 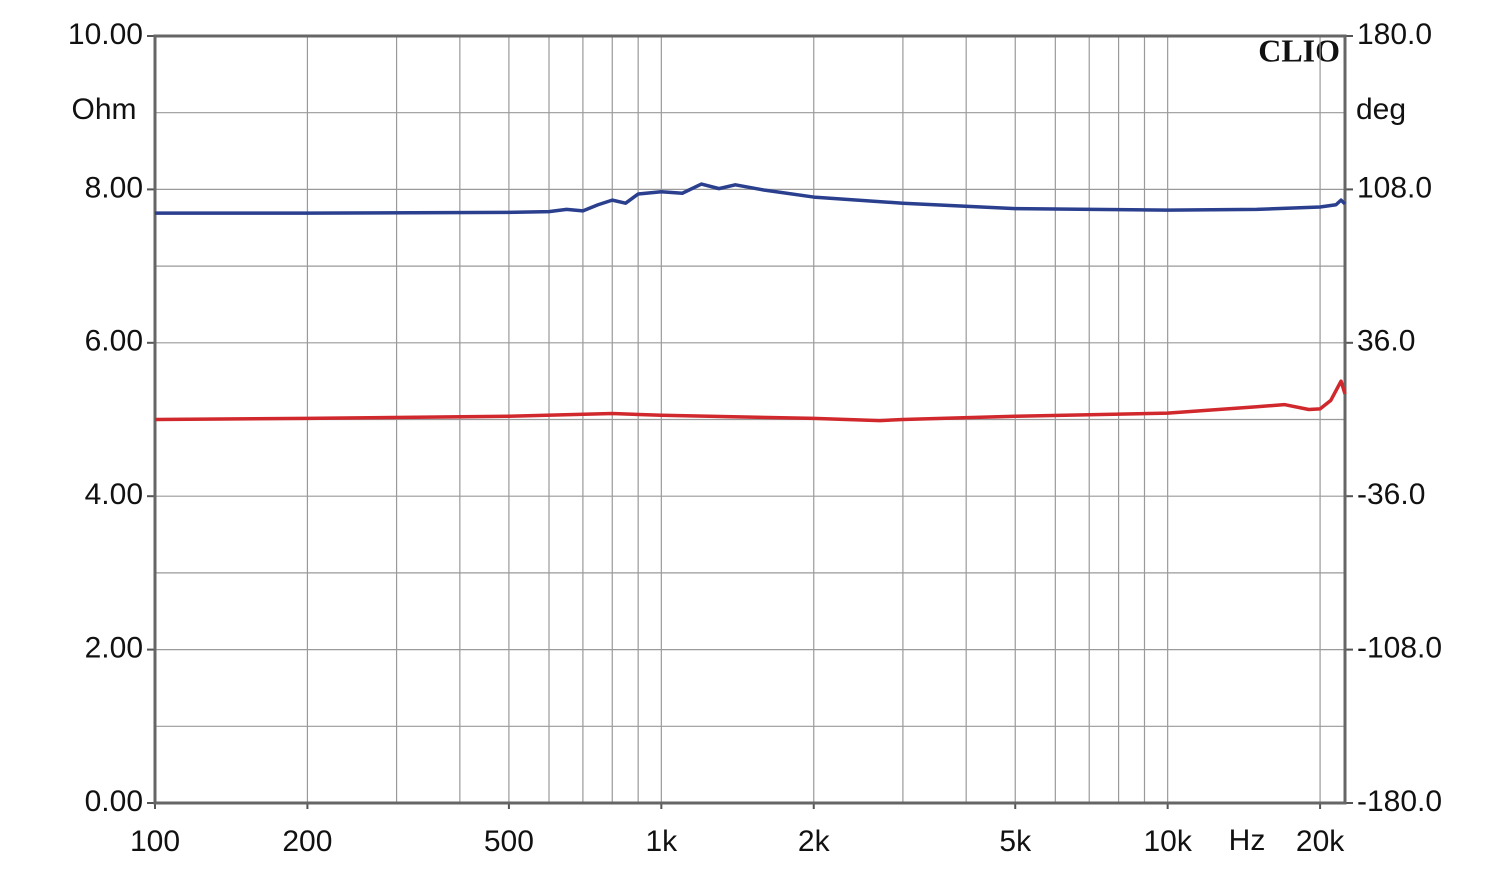 I want to click on y2-tick-label: 36.0, so click(x=1386, y=341).